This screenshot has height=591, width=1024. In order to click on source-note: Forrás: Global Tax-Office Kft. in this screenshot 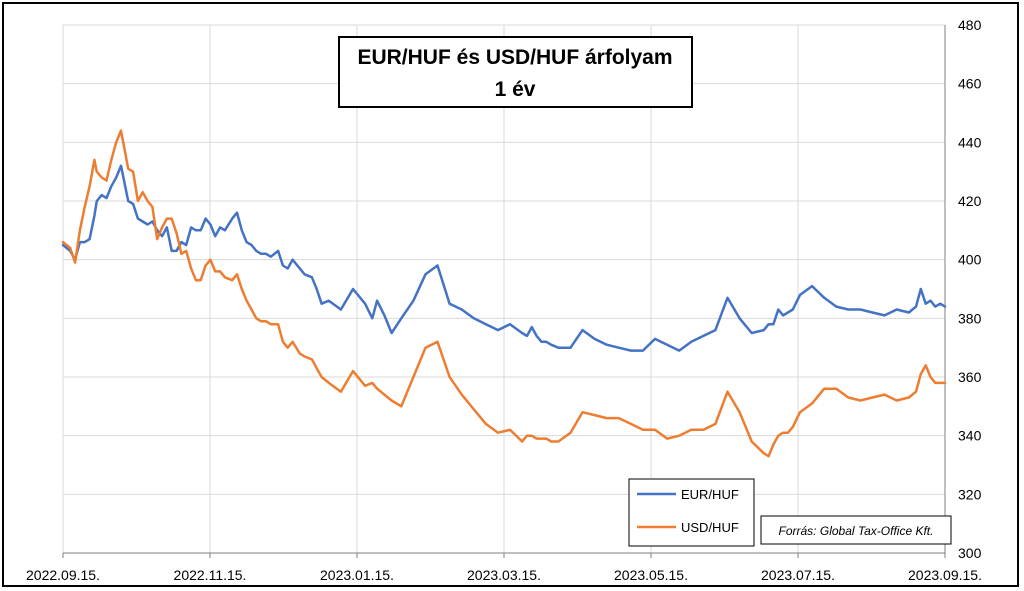, I will do `click(856, 530)`.